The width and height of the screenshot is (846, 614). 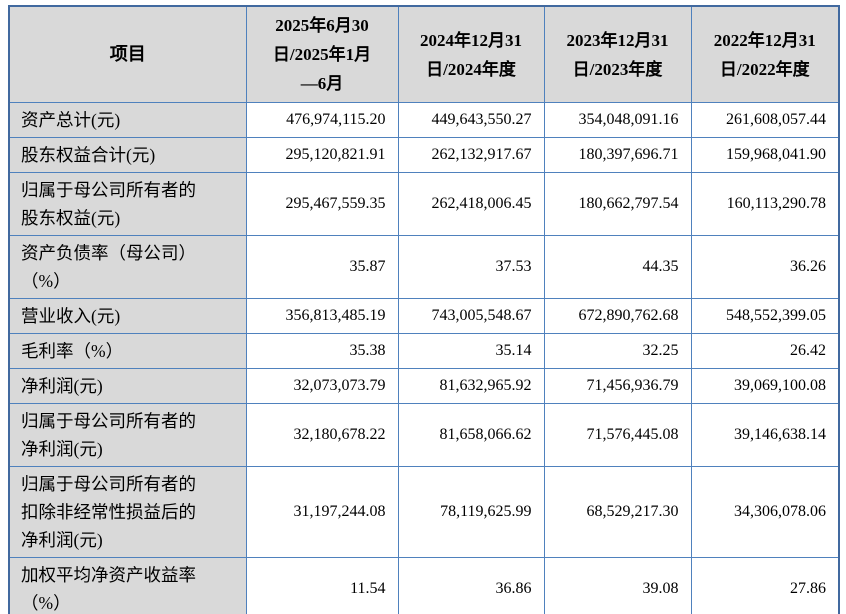 What do you see at coordinates (322, 386) in the screenshot?
I see `cell-value: 32,073,073.79` at bounding box center [322, 386].